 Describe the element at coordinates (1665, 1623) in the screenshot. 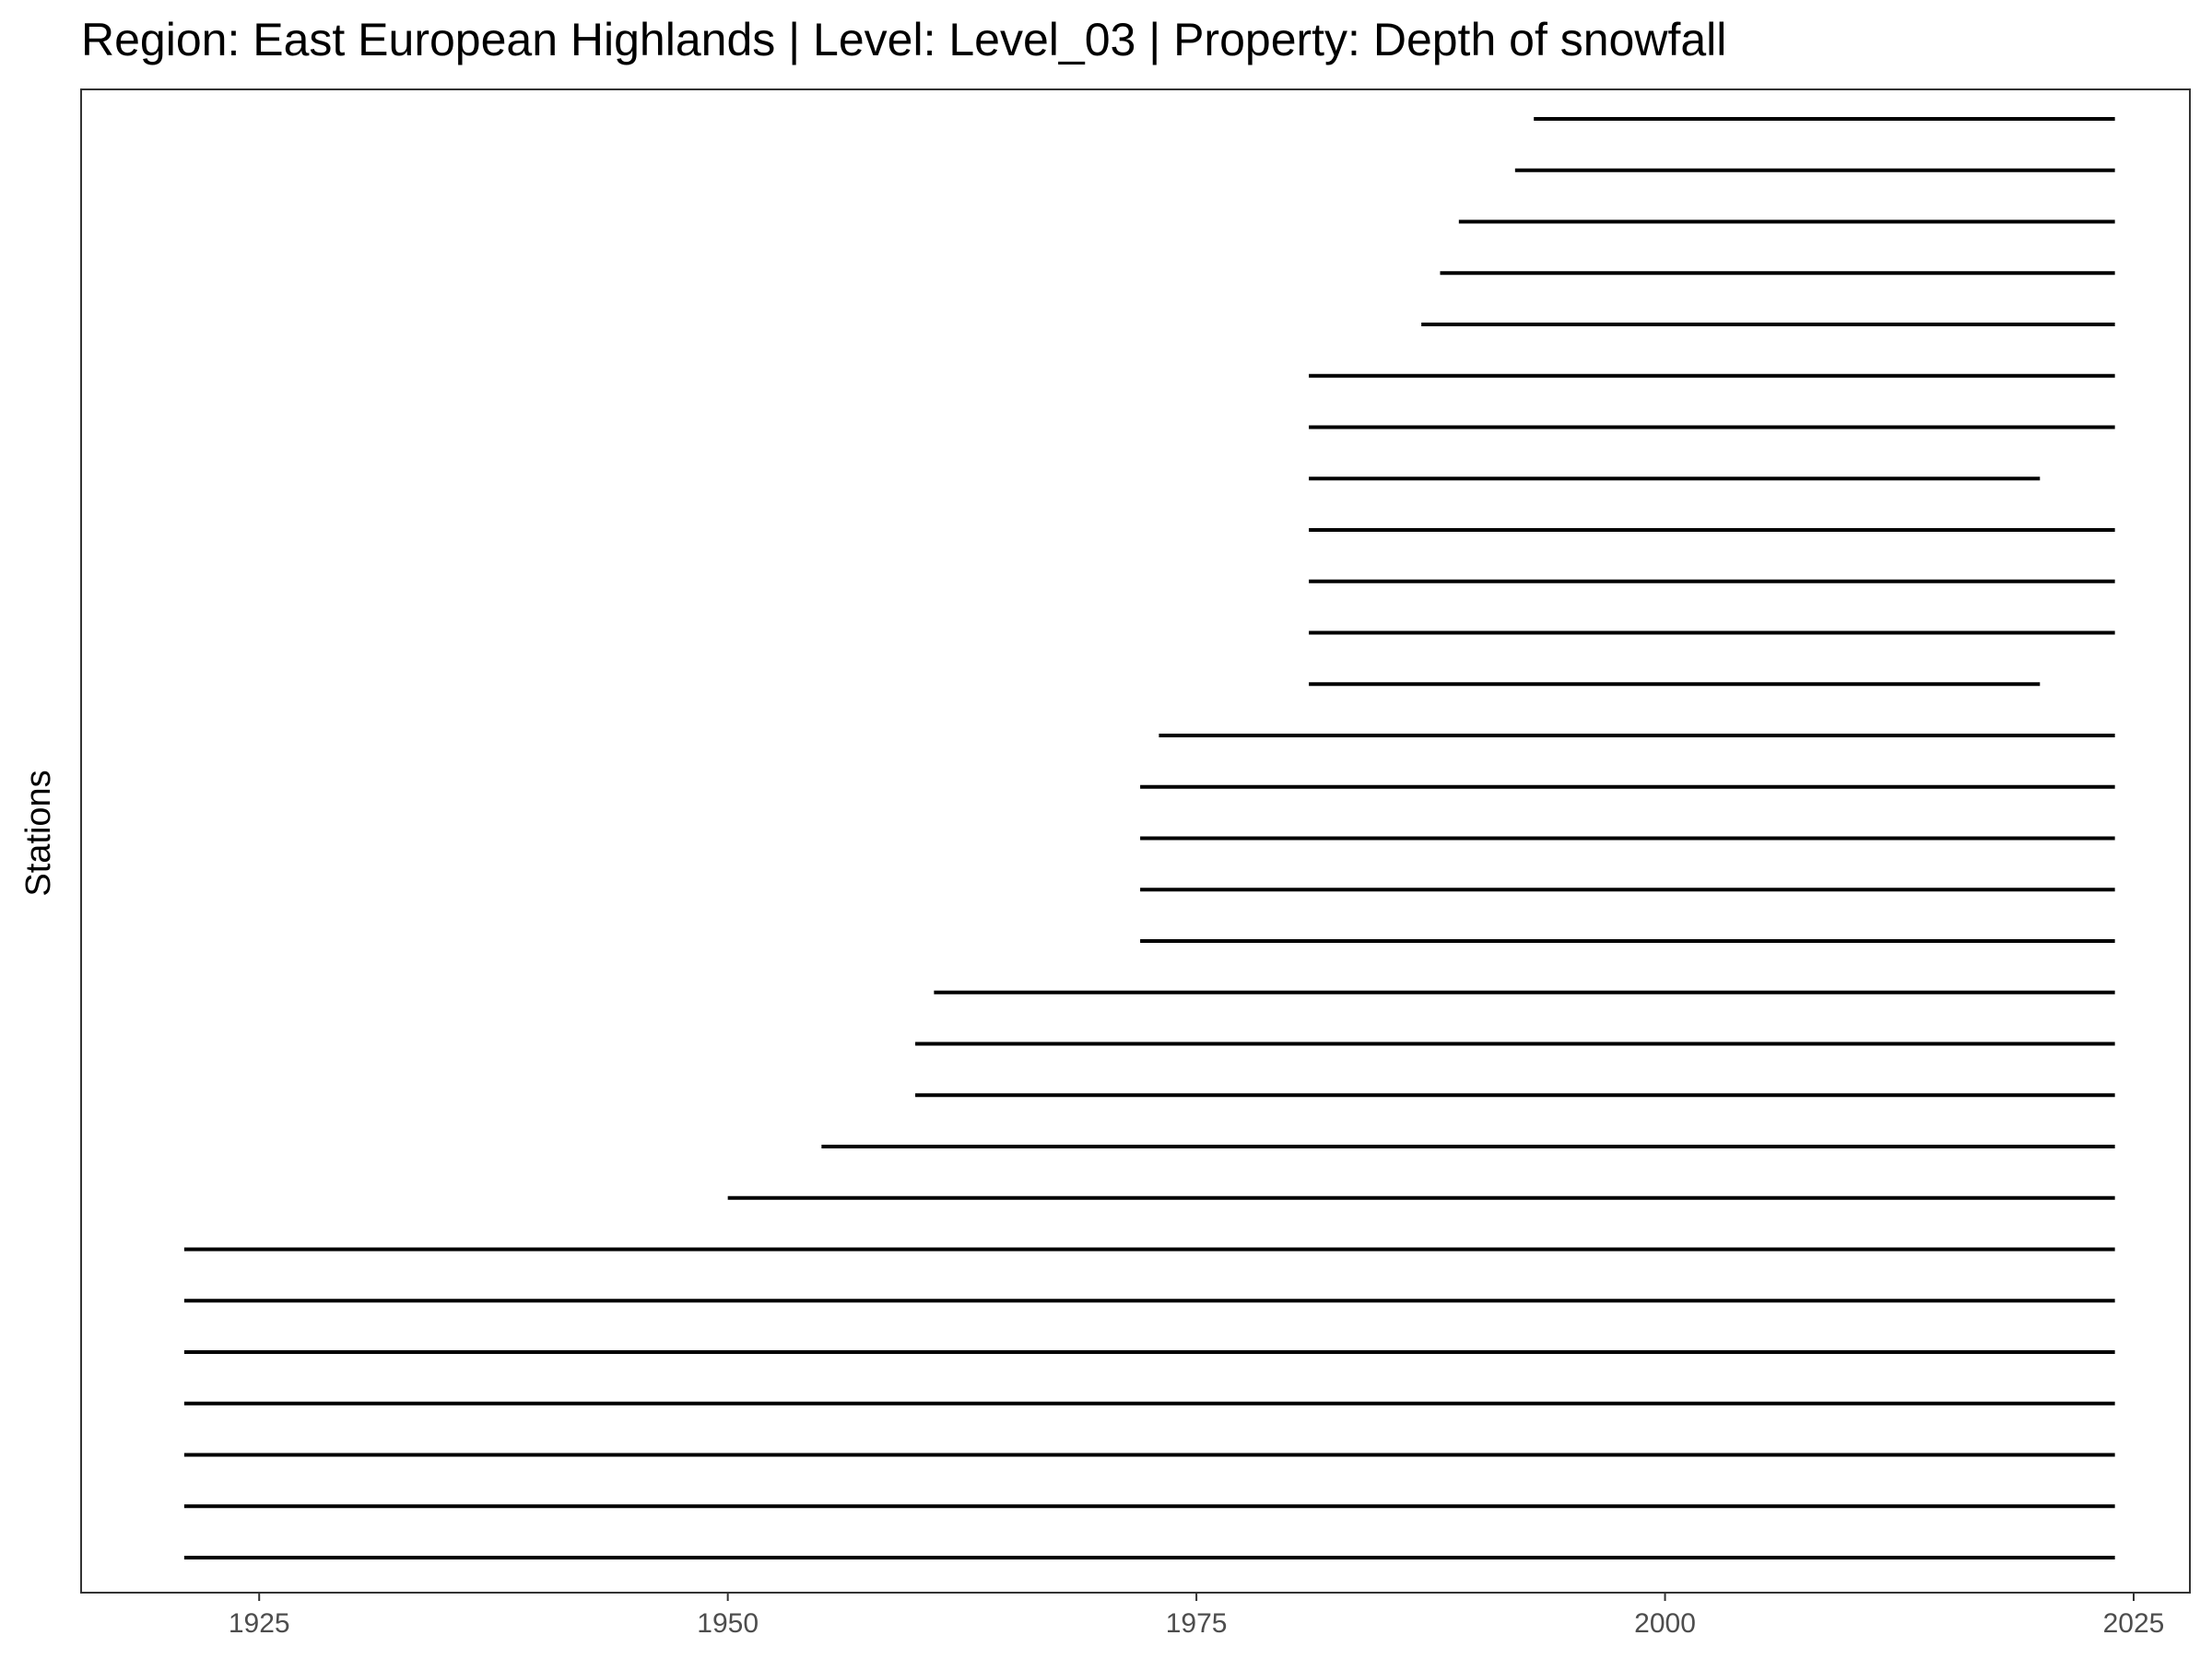

I see `x-tick-label: 2000` at that location.